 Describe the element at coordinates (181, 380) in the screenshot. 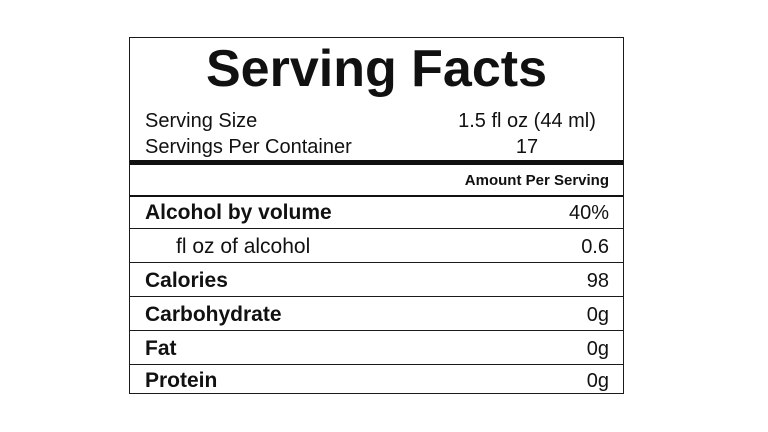

I see `nutrient-label: Protein` at that location.